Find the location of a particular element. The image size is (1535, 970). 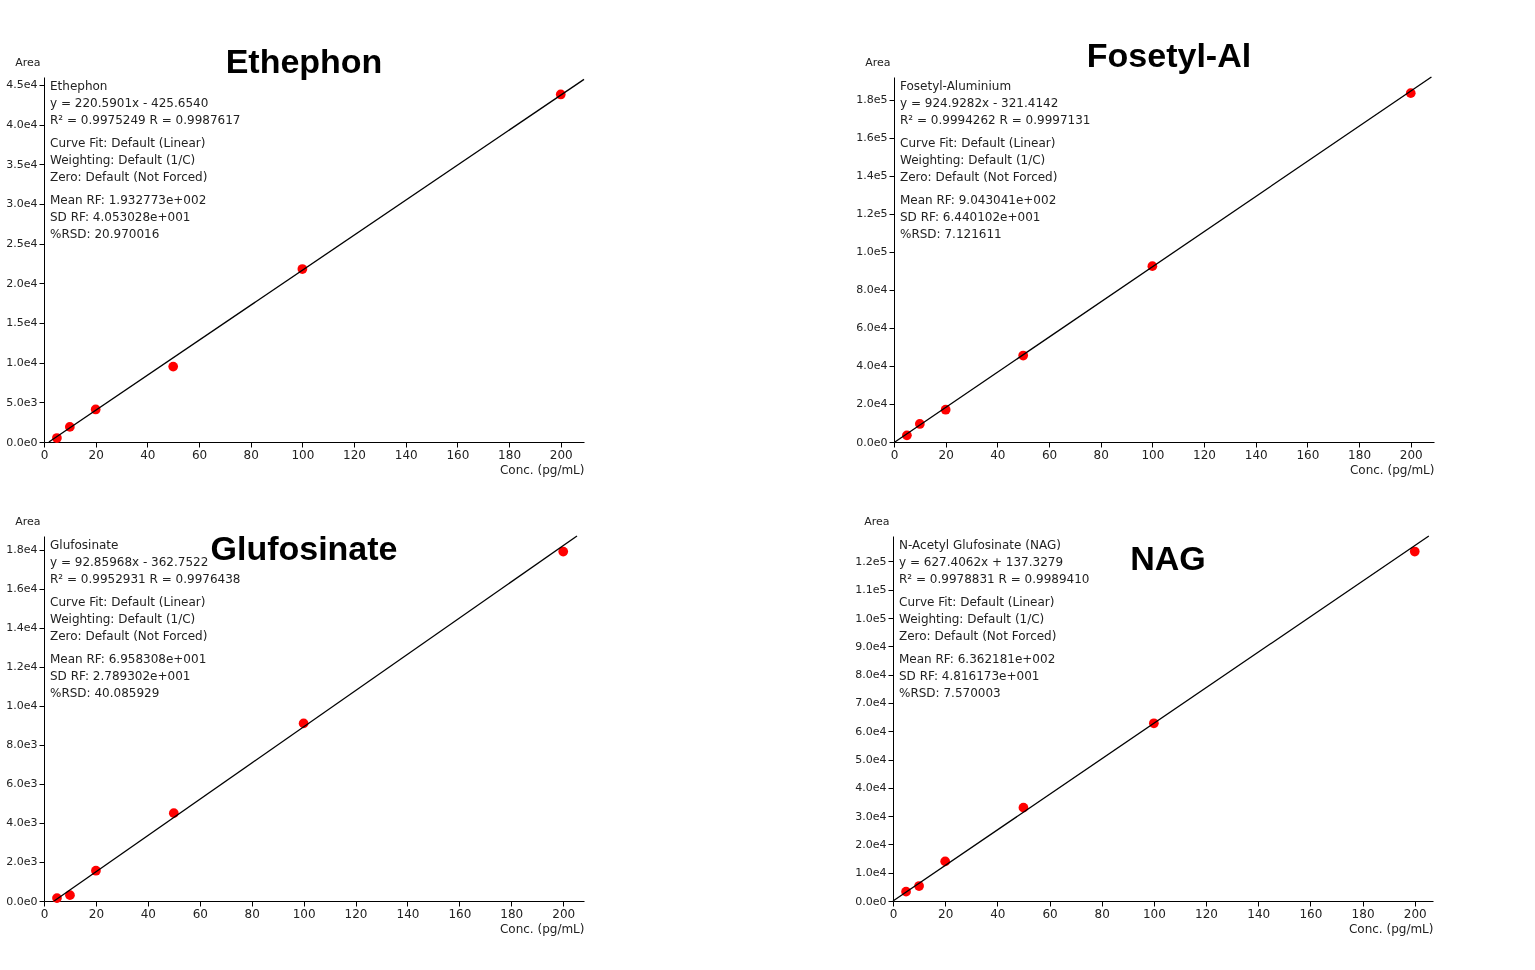

annotation: Mean RF: 6.362181e+002 is located at coordinates (977, 659).